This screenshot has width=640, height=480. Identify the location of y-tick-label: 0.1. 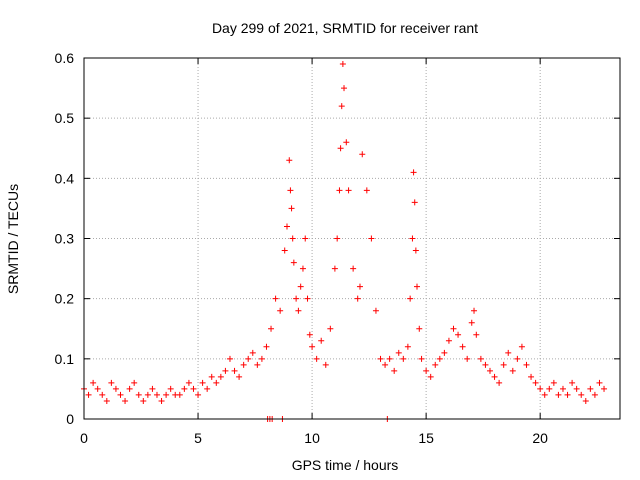
(65, 359).